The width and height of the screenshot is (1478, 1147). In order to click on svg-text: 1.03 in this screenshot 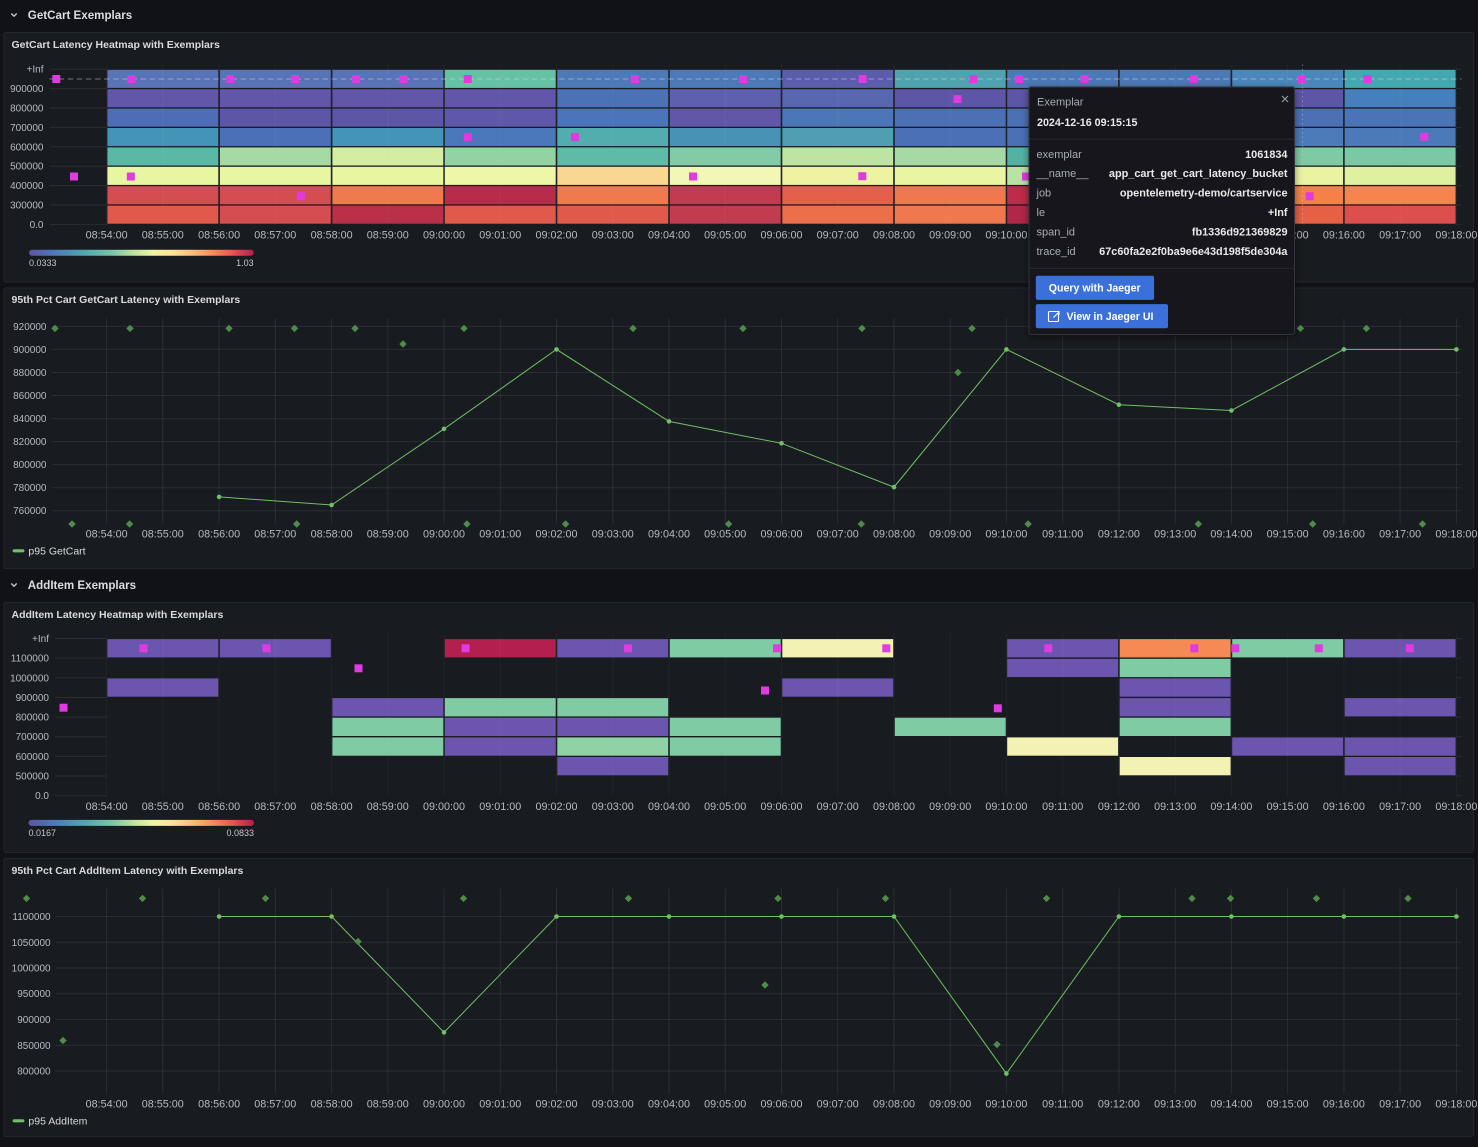, I will do `click(245, 263)`.